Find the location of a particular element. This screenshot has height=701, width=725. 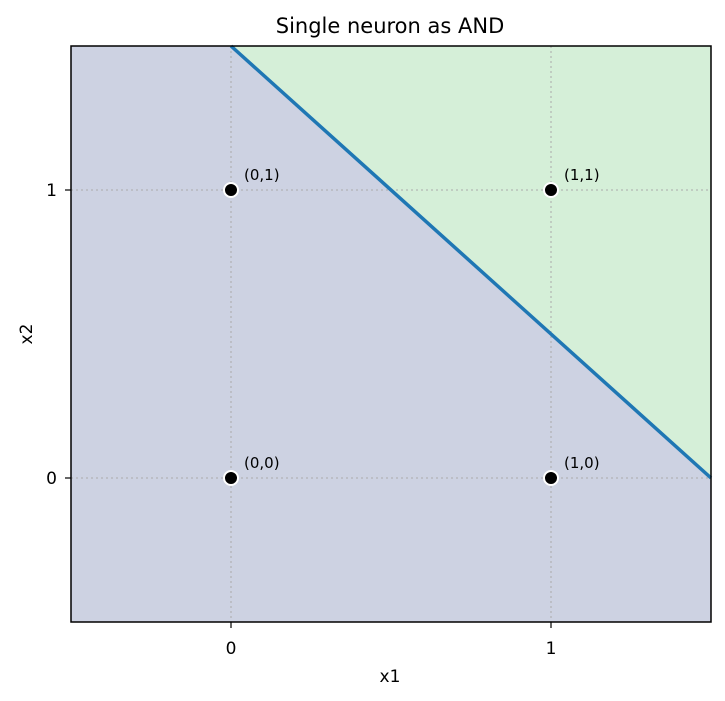

y-tick-label: 1 is located at coordinates (51, 191).